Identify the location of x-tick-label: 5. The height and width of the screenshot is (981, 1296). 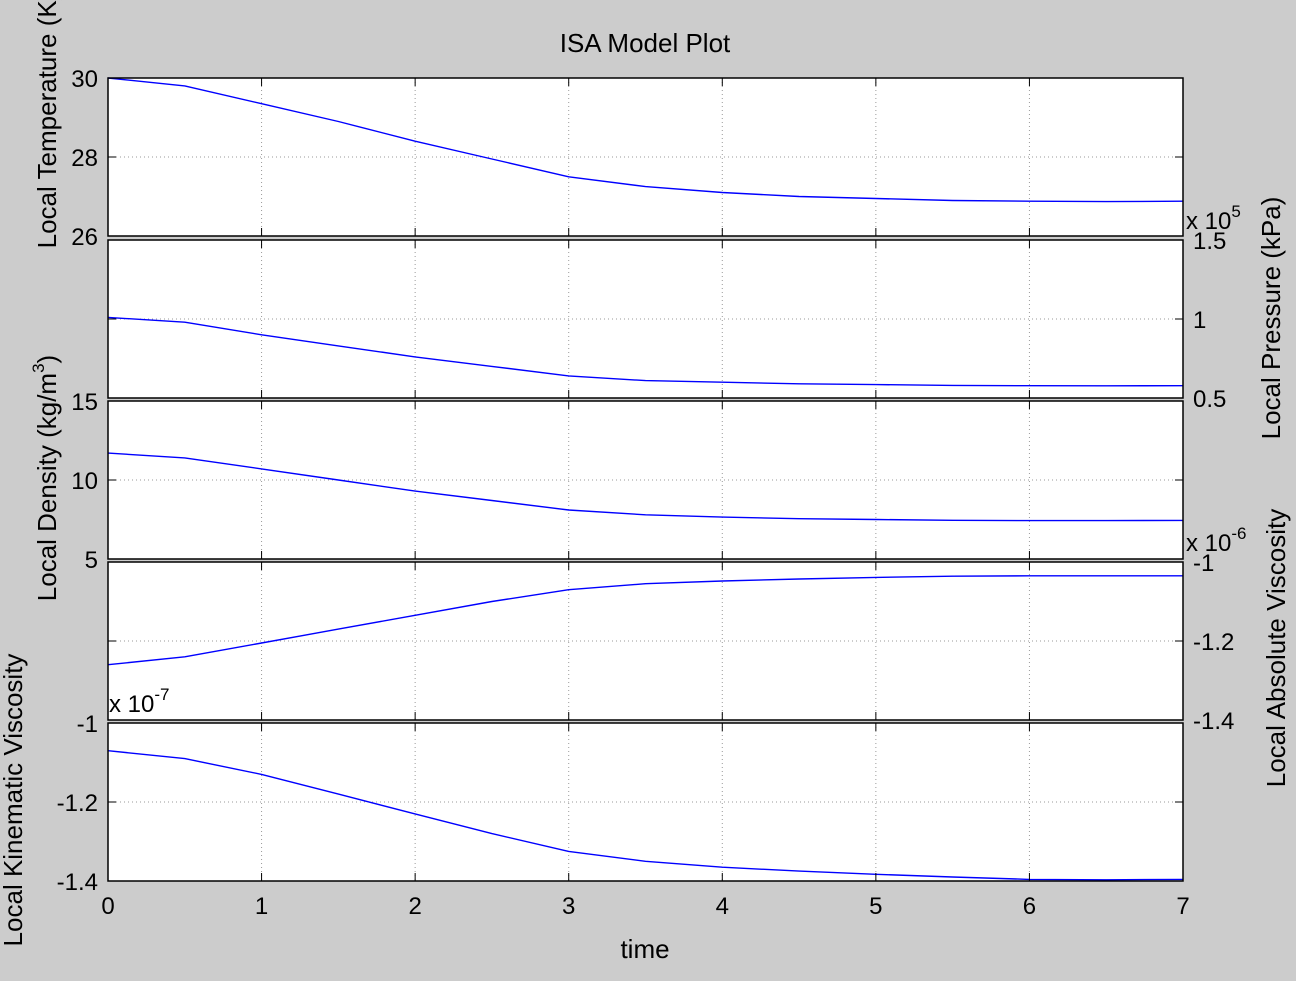
(875, 906).